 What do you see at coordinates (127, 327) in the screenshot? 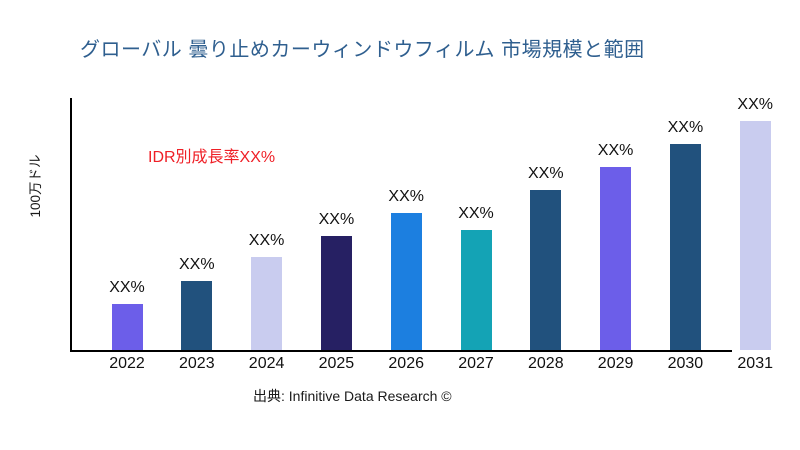
I see `bar-2022` at bounding box center [127, 327].